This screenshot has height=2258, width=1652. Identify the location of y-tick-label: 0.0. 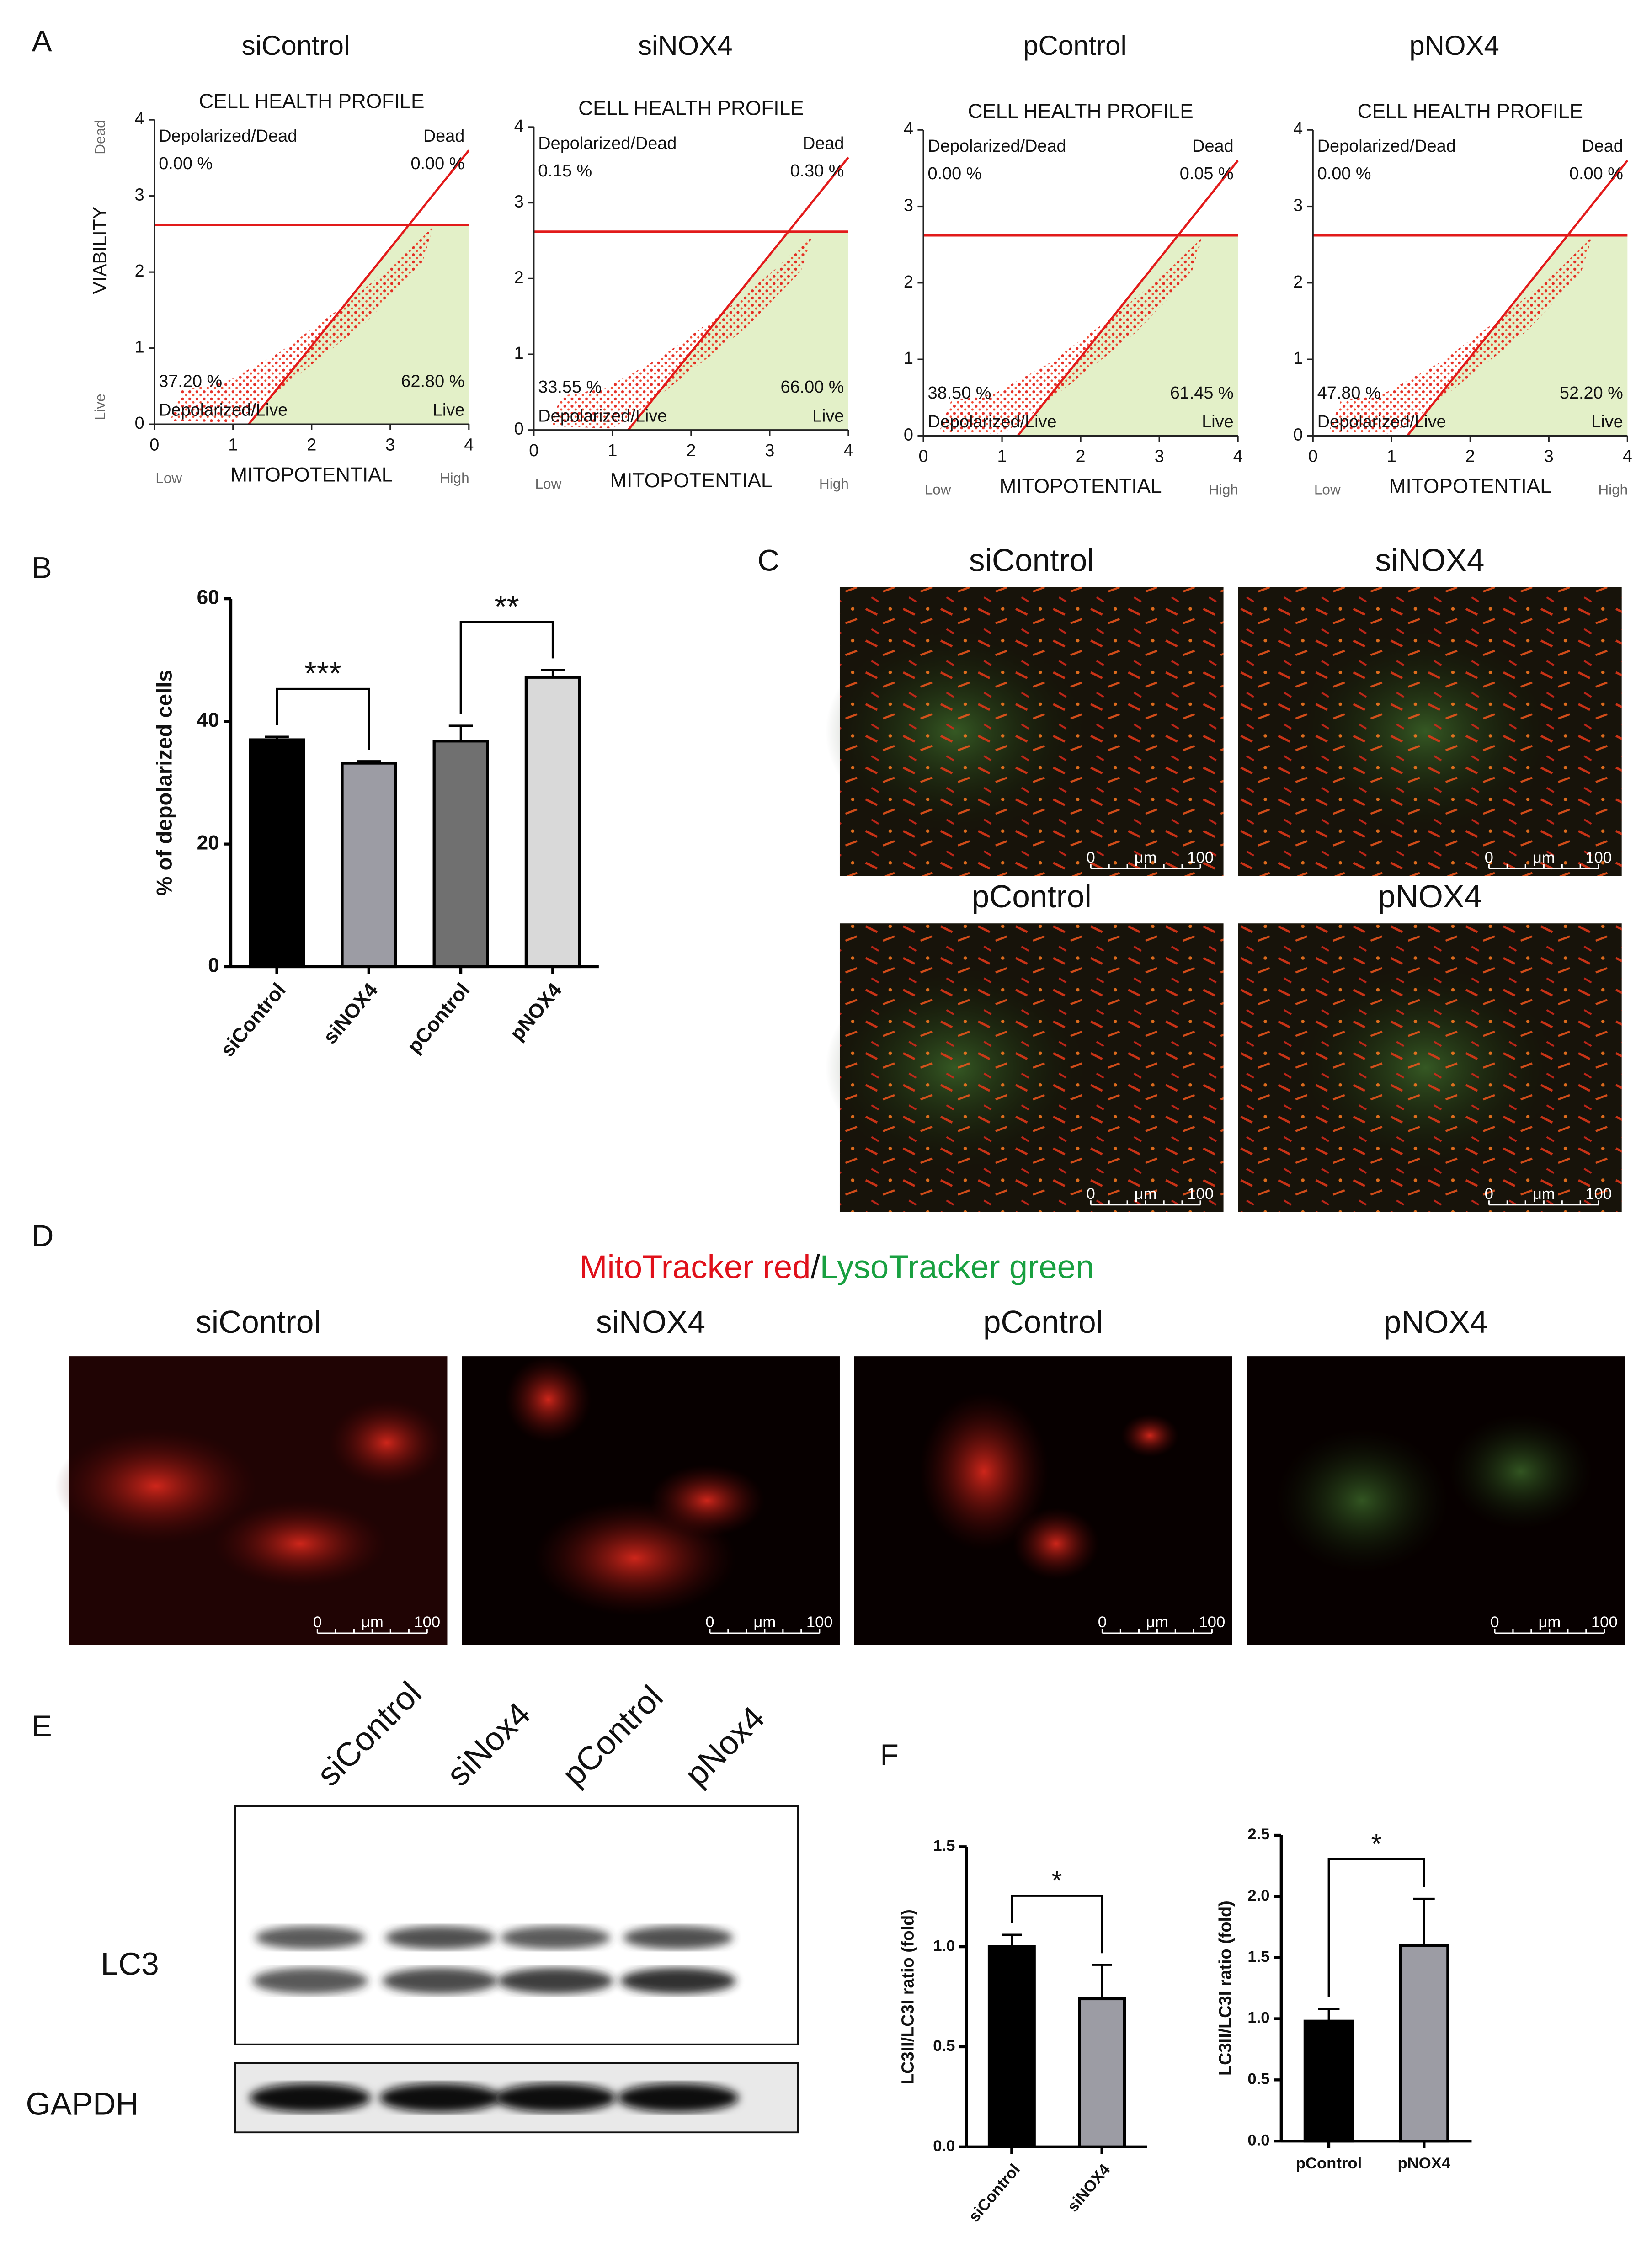
(944, 2146).